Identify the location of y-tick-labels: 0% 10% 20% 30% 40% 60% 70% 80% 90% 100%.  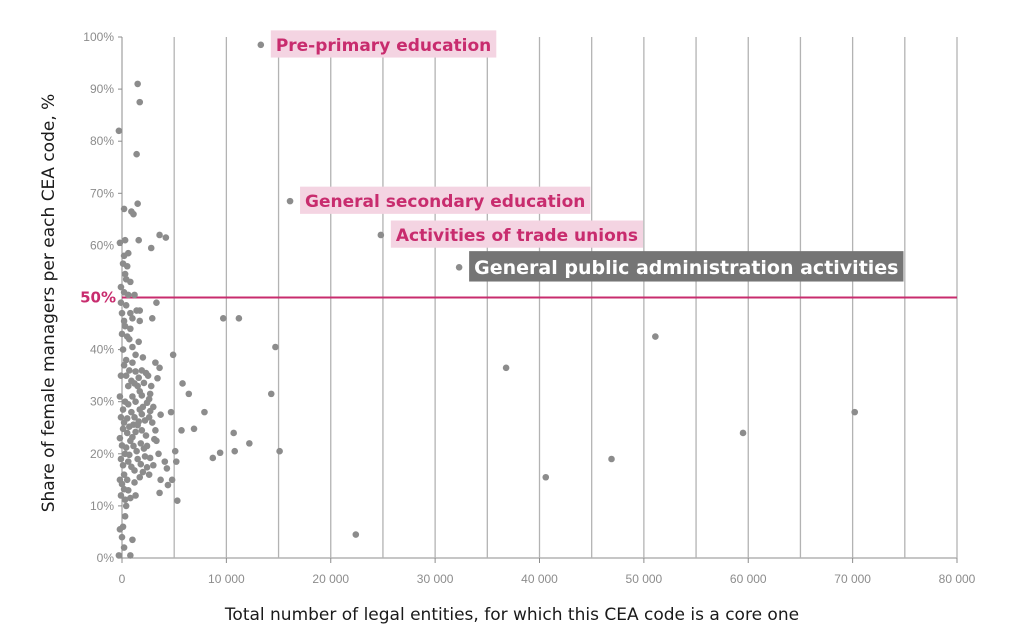
(98, 297).